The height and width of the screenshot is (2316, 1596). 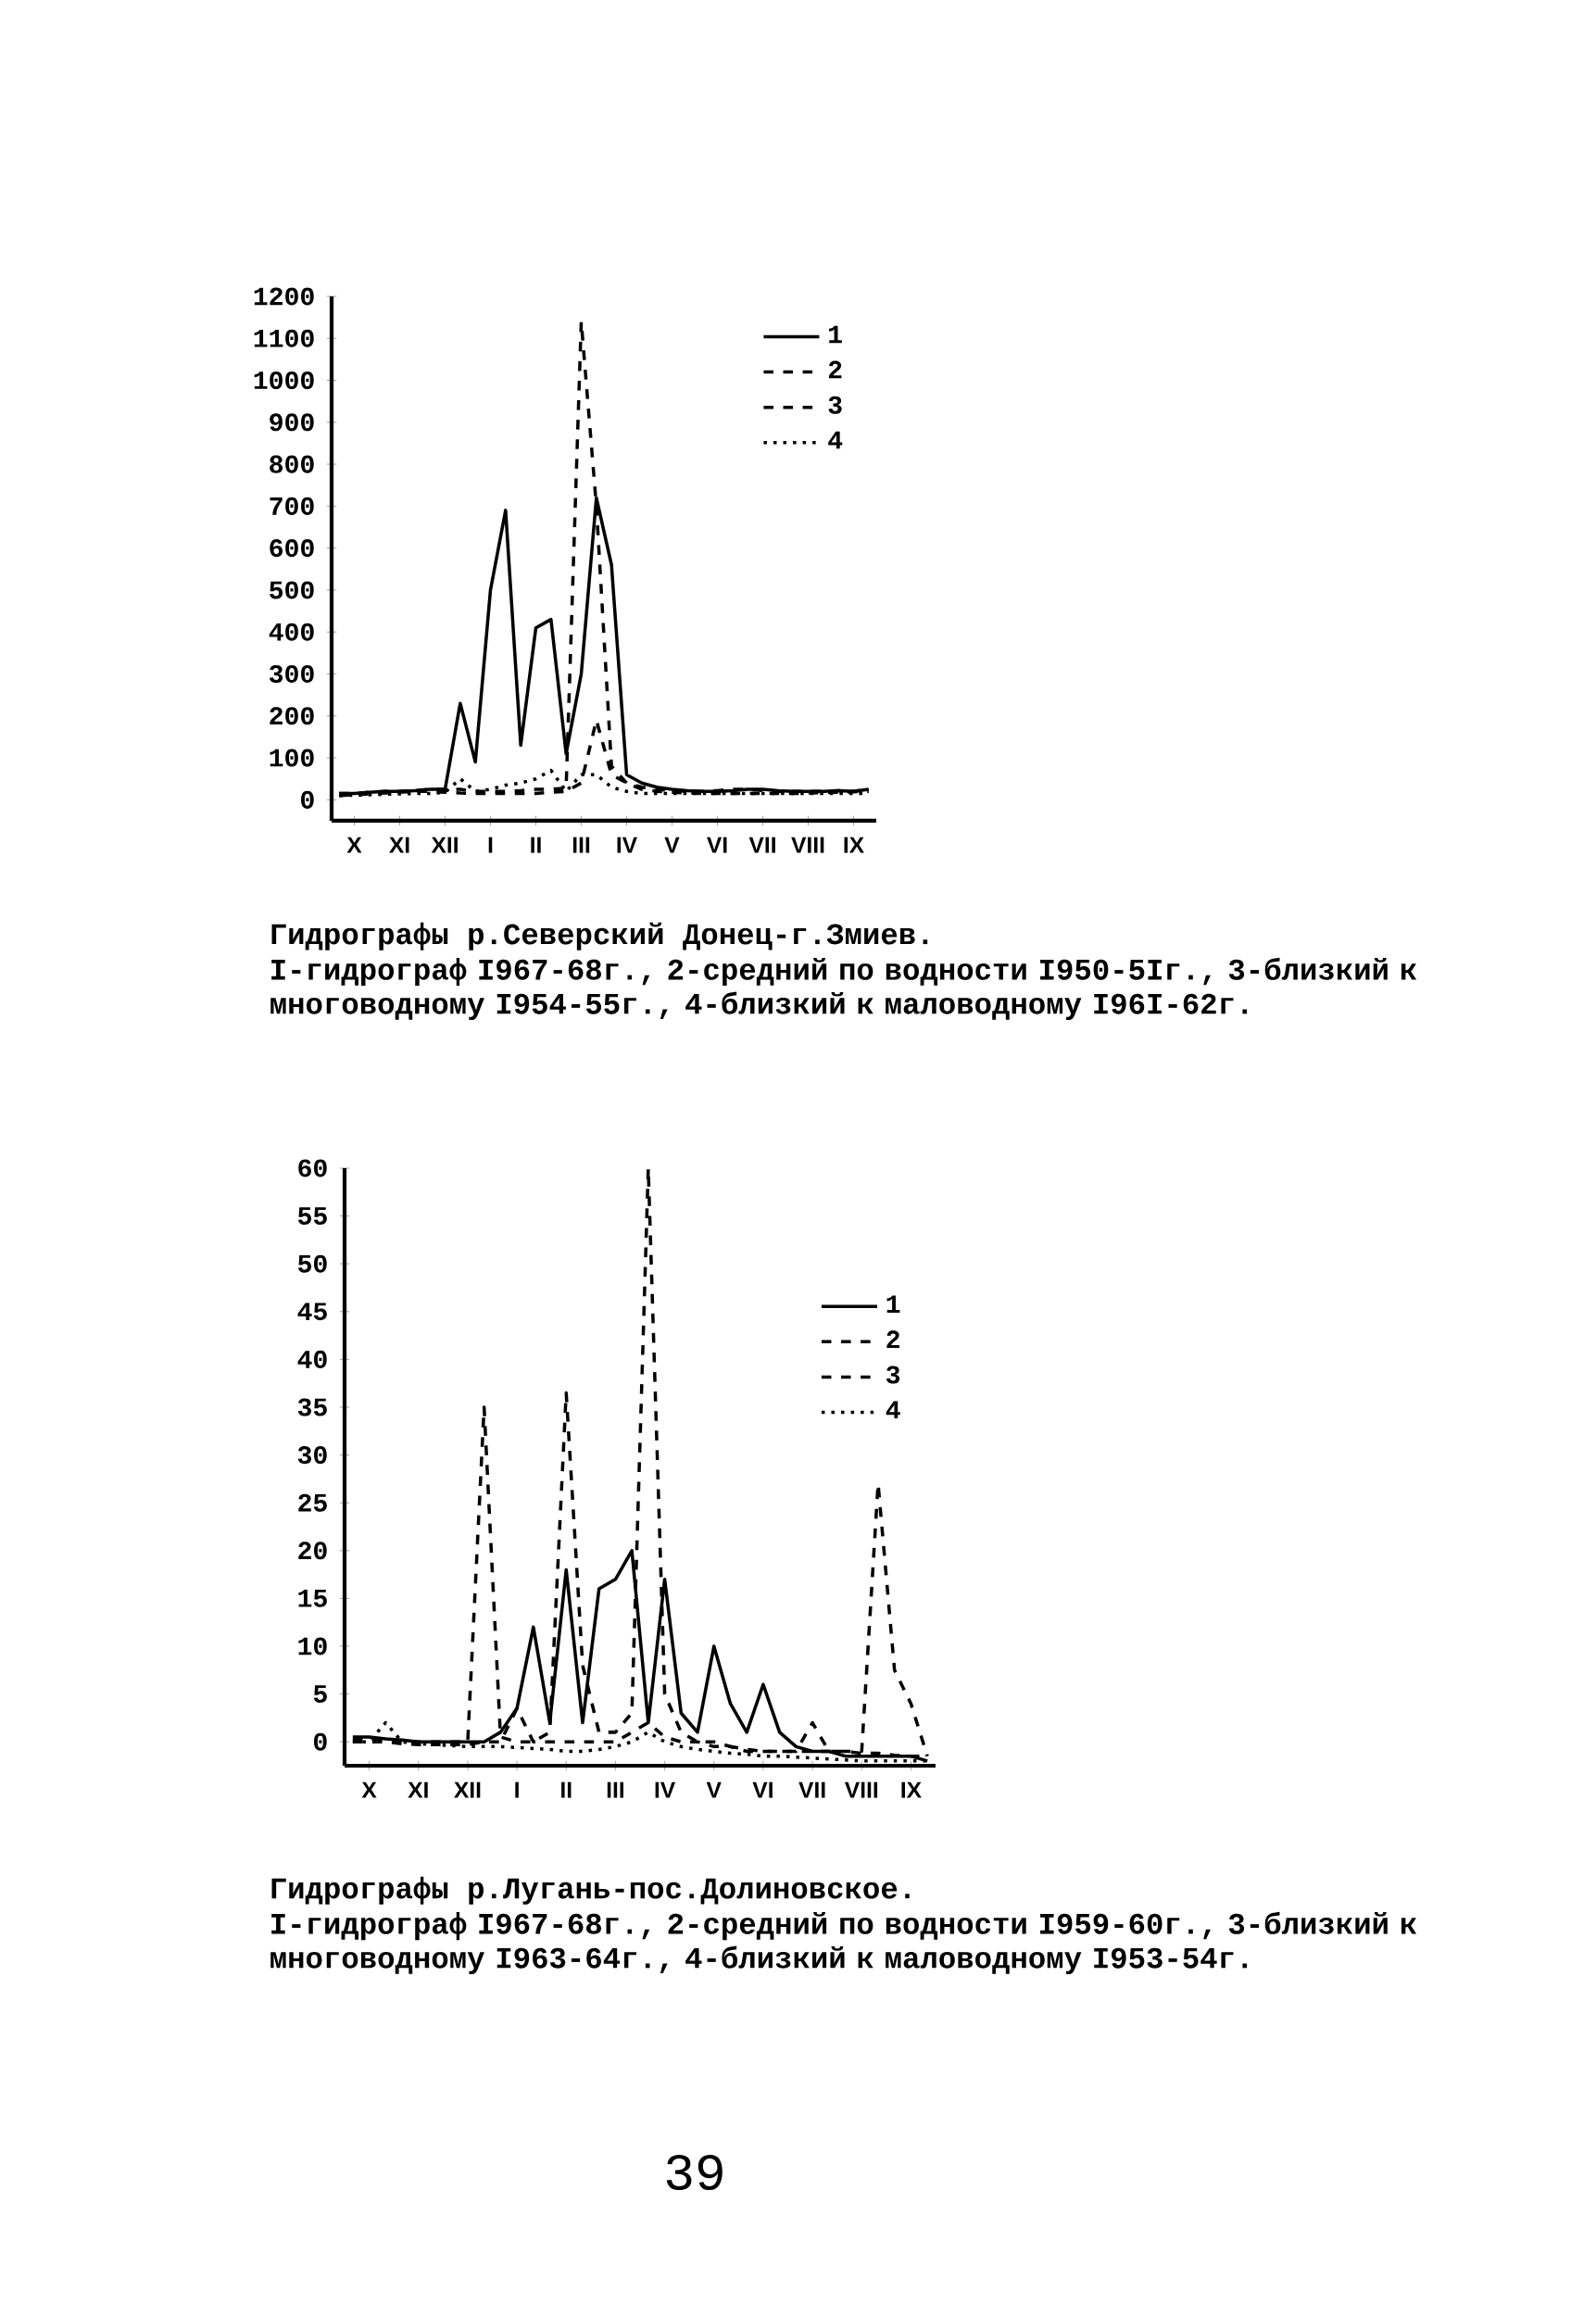 What do you see at coordinates (292, 758) in the screenshot?
I see `y-tick-label: 100` at bounding box center [292, 758].